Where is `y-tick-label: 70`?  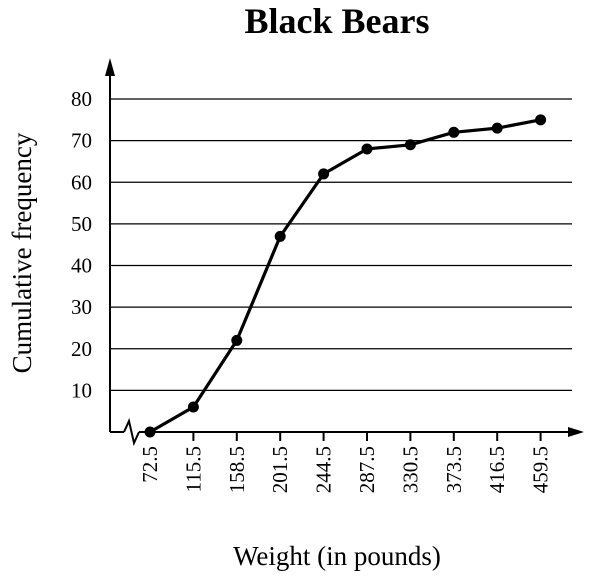
y-tick-label: 70 is located at coordinates (81, 141).